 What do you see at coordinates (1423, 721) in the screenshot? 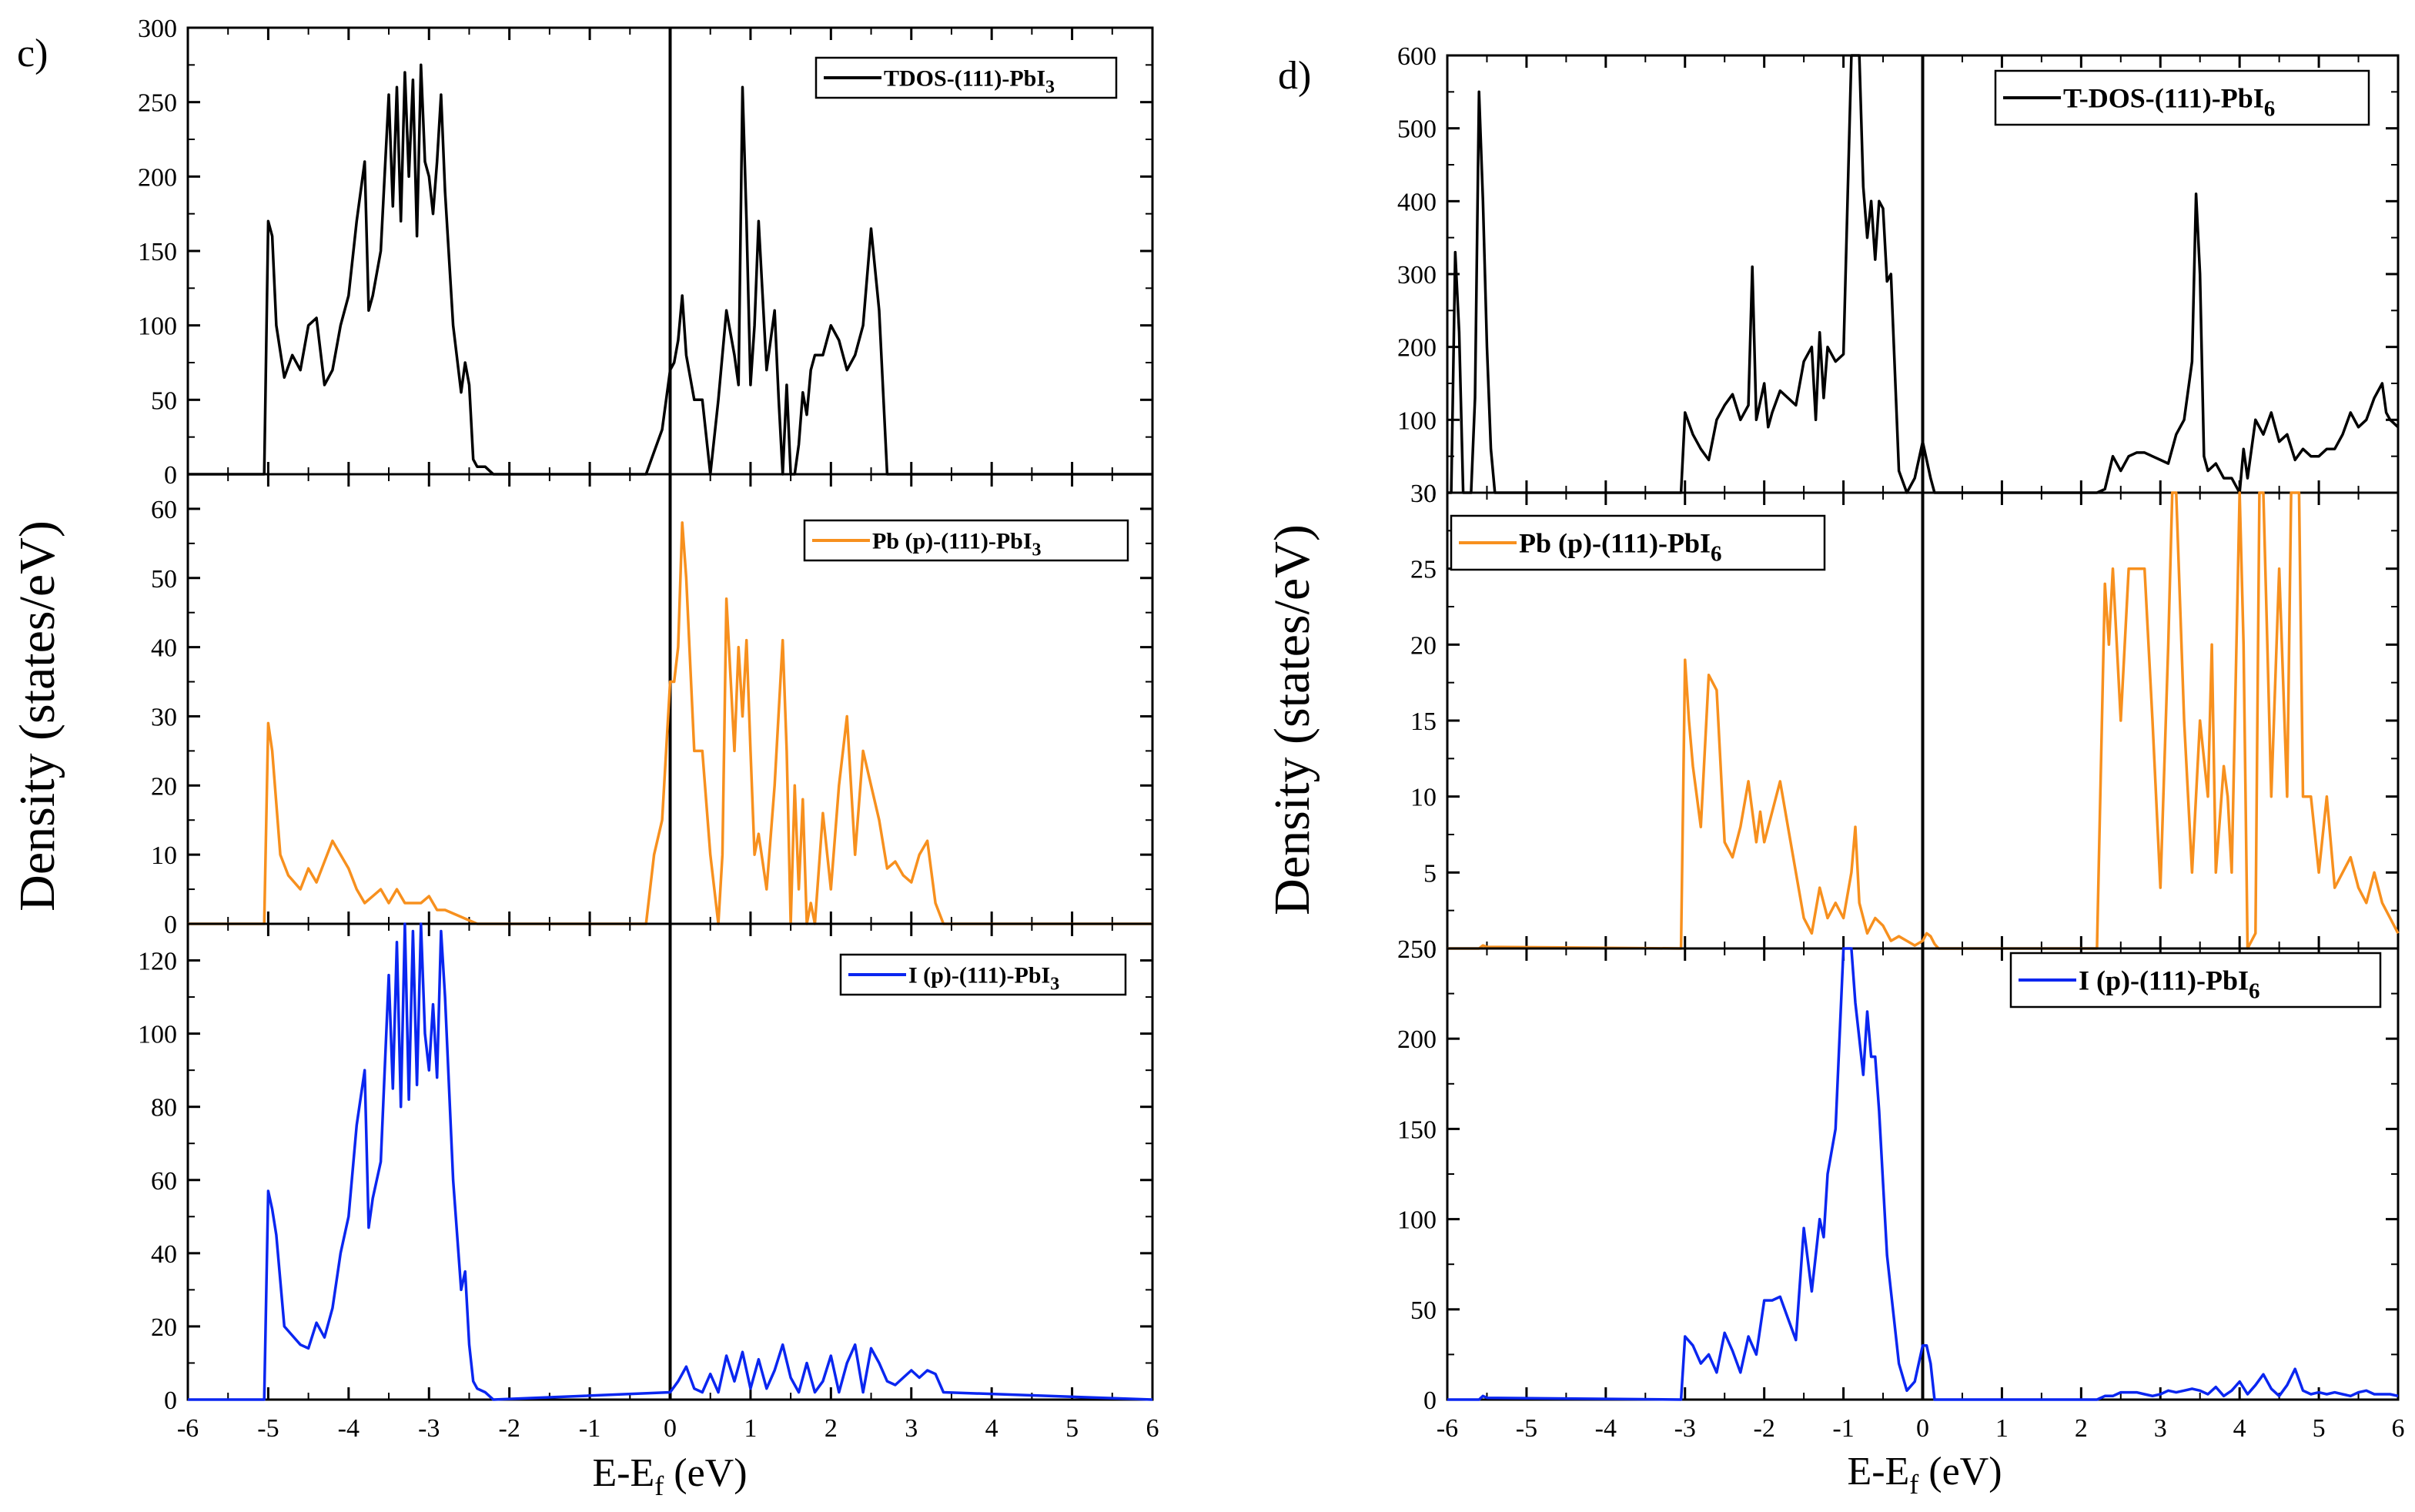
I see `y-tick-label: 15` at bounding box center [1423, 721].